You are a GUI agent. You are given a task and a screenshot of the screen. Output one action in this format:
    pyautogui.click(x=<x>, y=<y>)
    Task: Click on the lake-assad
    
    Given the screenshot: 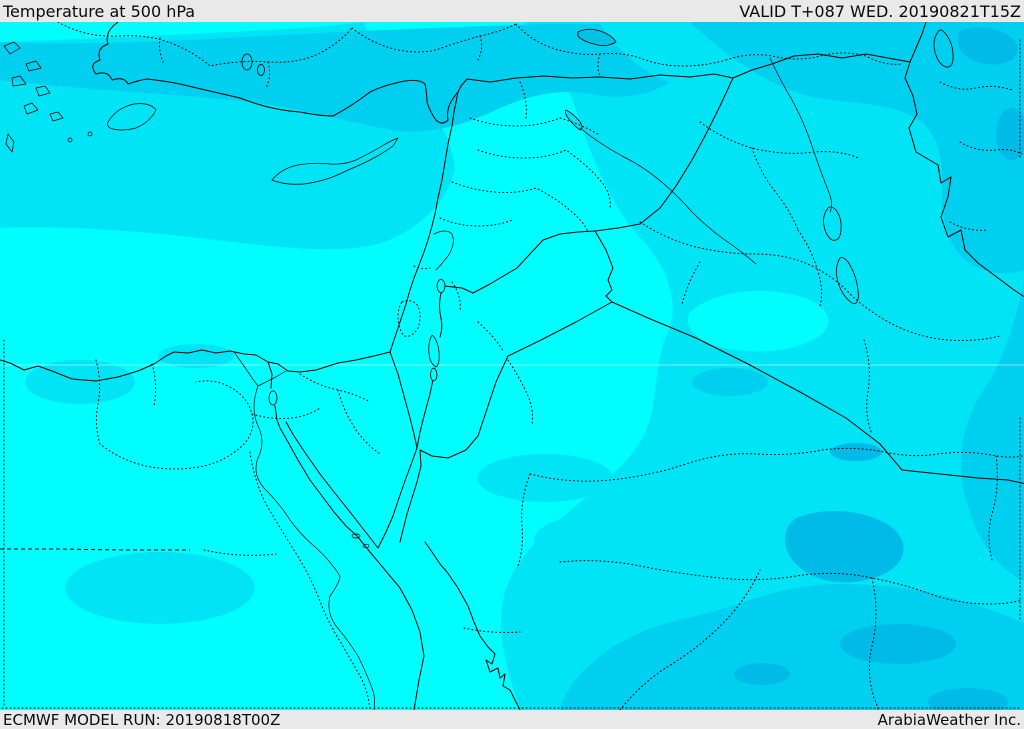 What is the action you would take?
    pyautogui.click(x=573, y=120)
    